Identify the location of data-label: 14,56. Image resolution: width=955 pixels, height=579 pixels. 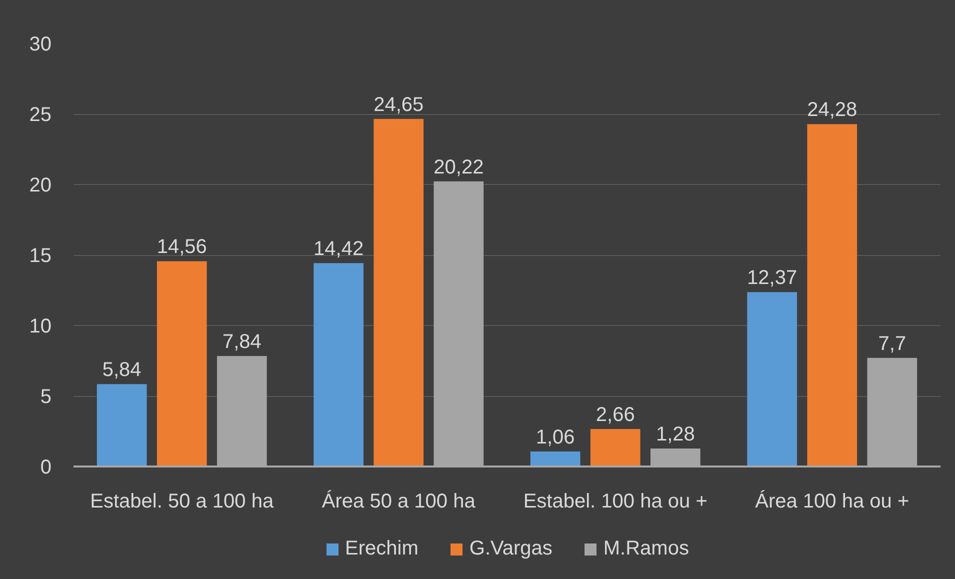
(181, 247).